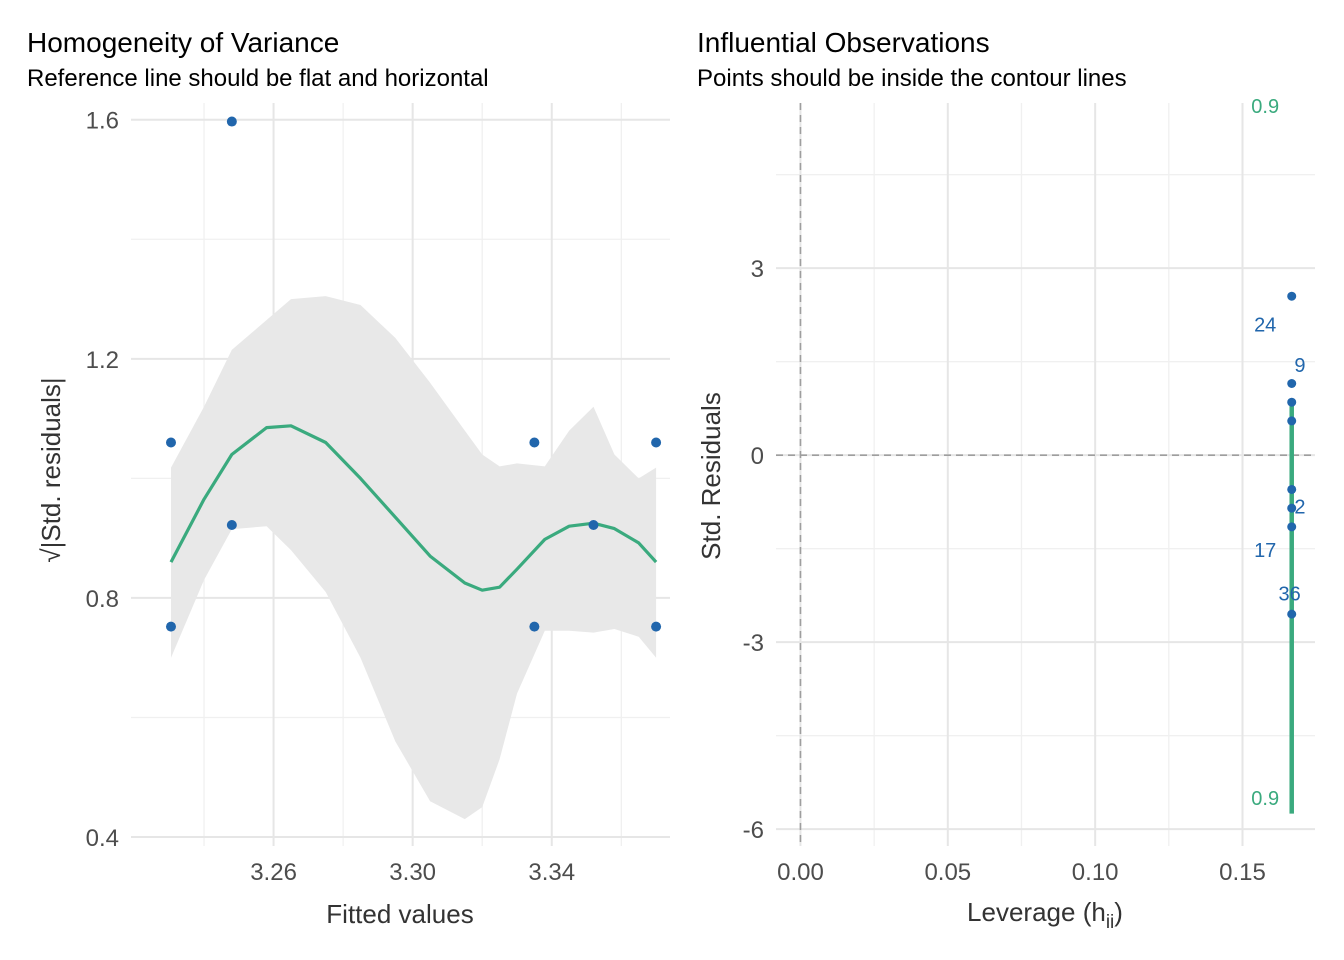 This screenshot has width=1344, height=960. Describe the element at coordinates (1265, 551) in the screenshot. I see `point-label: 17` at that location.